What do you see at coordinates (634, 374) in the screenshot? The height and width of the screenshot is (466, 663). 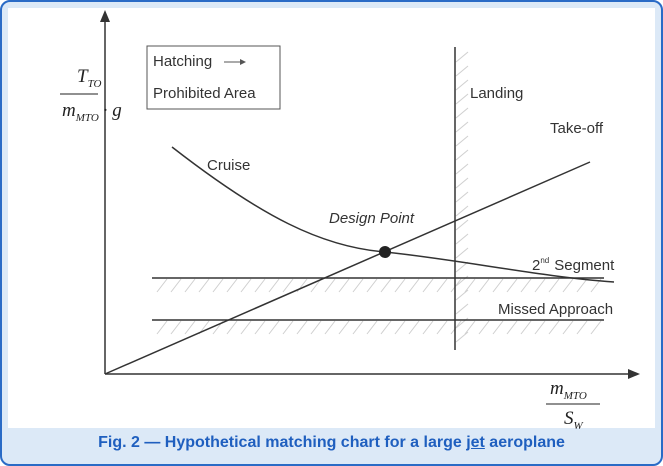 I see `x-axis-arrow` at bounding box center [634, 374].